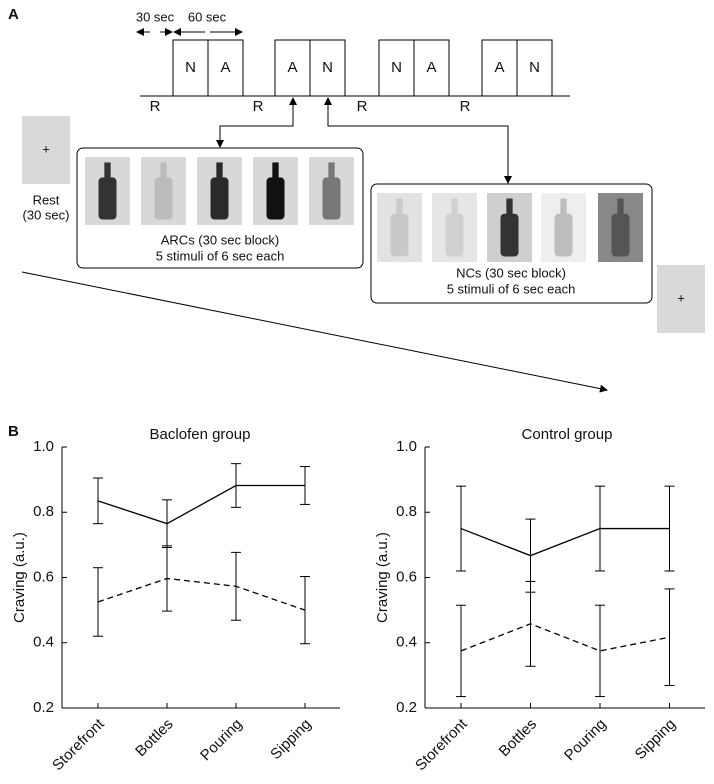 This screenshot has height=784, width=714. What do you see at coordinates (416, 123) in the screenshot?
I see `connector` at bounding box center [416, 123].